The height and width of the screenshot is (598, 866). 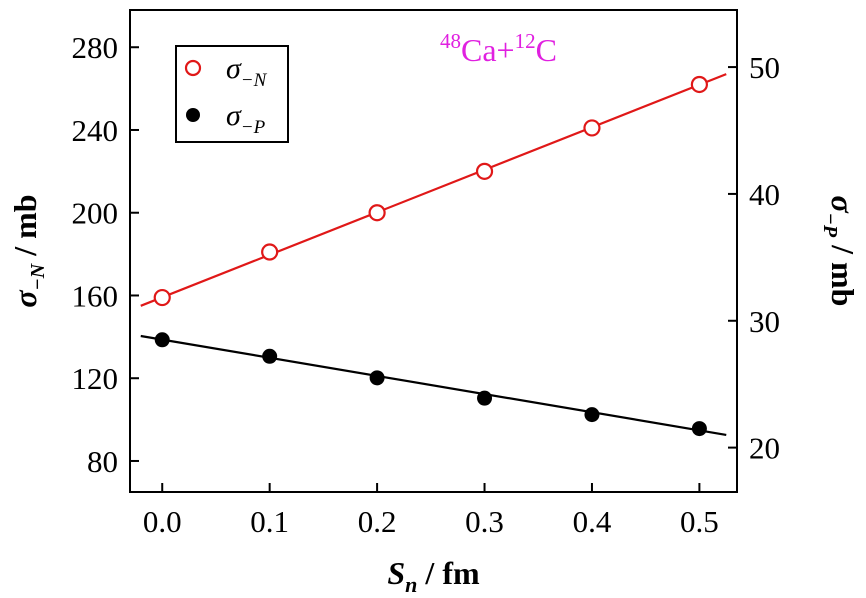 I want to click on legend-label: σ−P, so click(x=246, y=118).